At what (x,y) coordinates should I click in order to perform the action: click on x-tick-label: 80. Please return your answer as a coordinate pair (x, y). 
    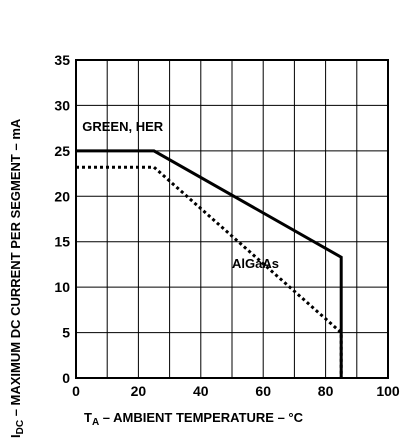
    Looking at the image, I should click on (326, 391).